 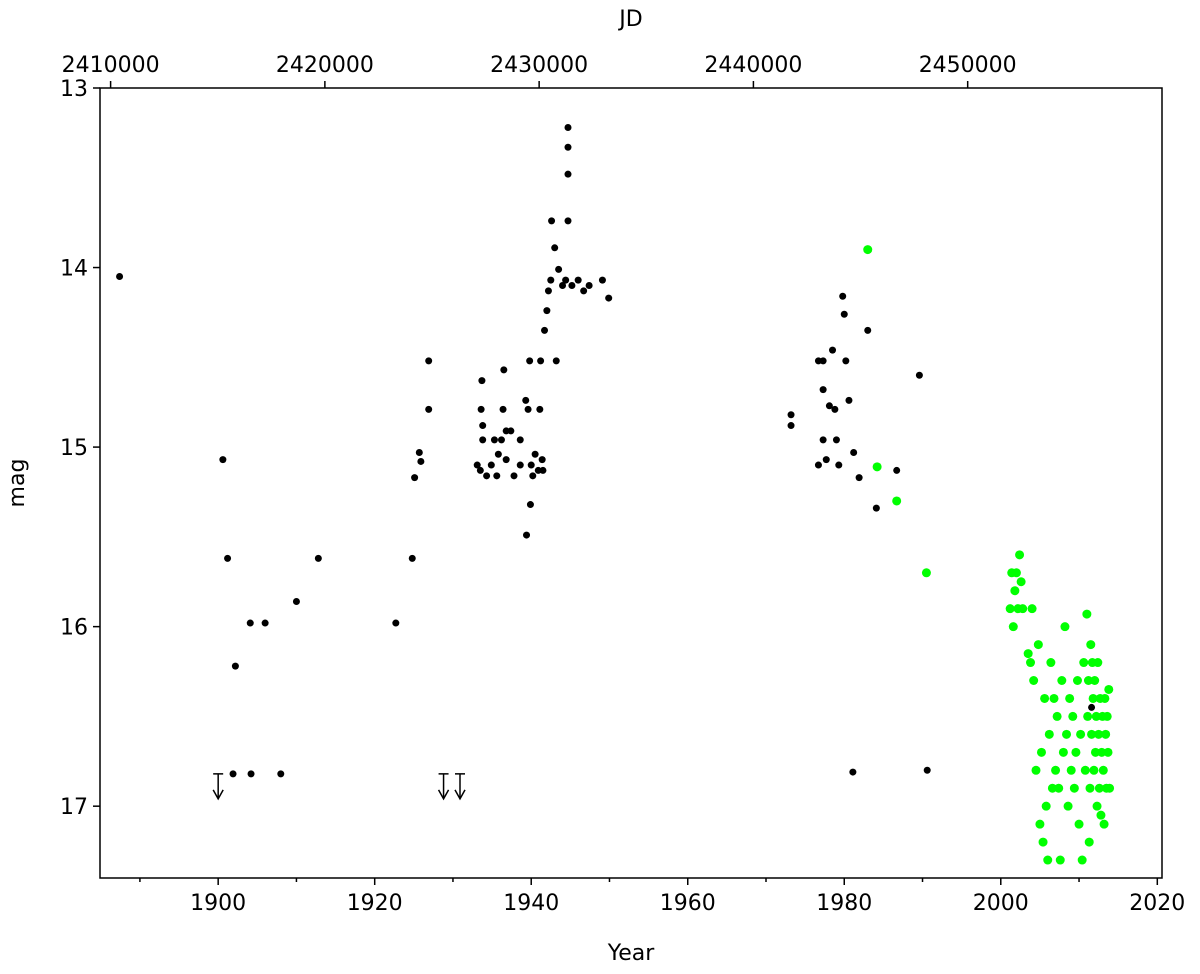 What do you see at coordinates (218, 903) in the screenshot?
I see `x-tick-label: 1900` at bounding box center [218, 903].